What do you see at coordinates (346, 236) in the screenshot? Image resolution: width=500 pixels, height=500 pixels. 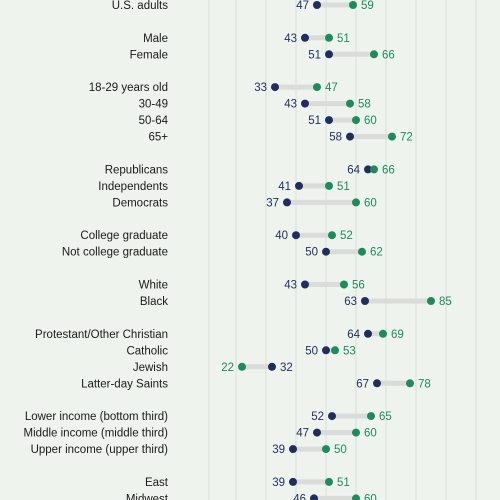 I see `value-label-series-b: 52` at bounding box center [346, 236].